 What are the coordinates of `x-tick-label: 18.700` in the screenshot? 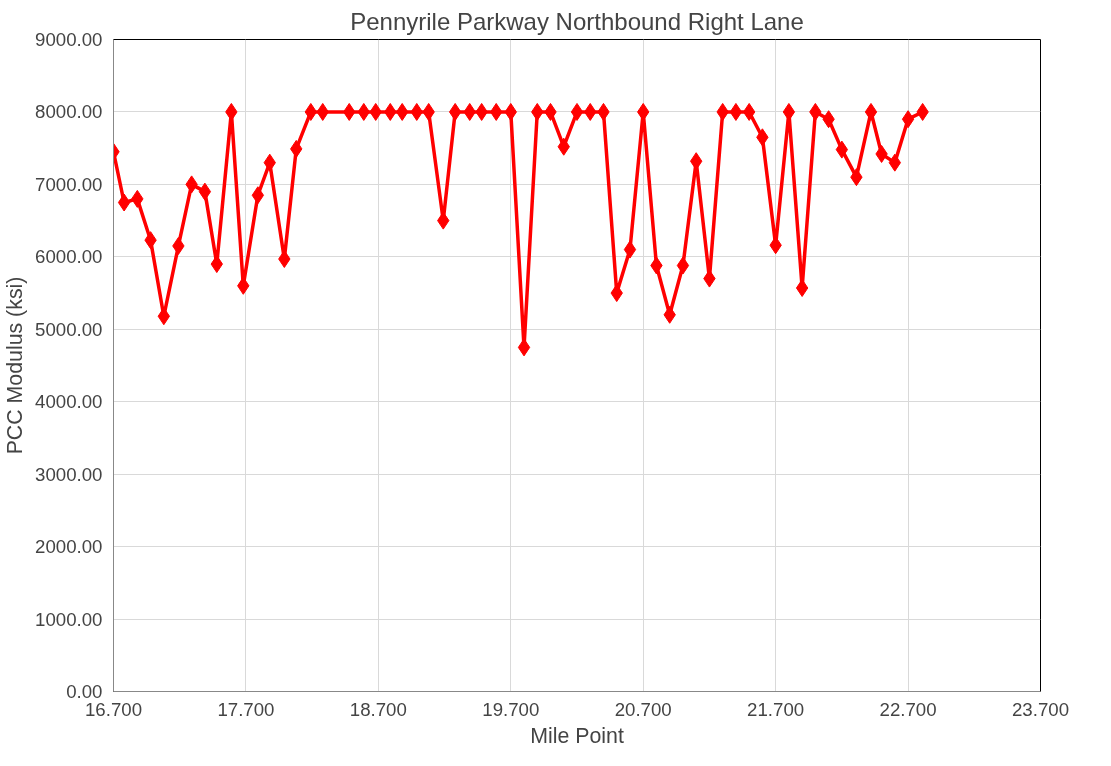 It's located at (378, 709).